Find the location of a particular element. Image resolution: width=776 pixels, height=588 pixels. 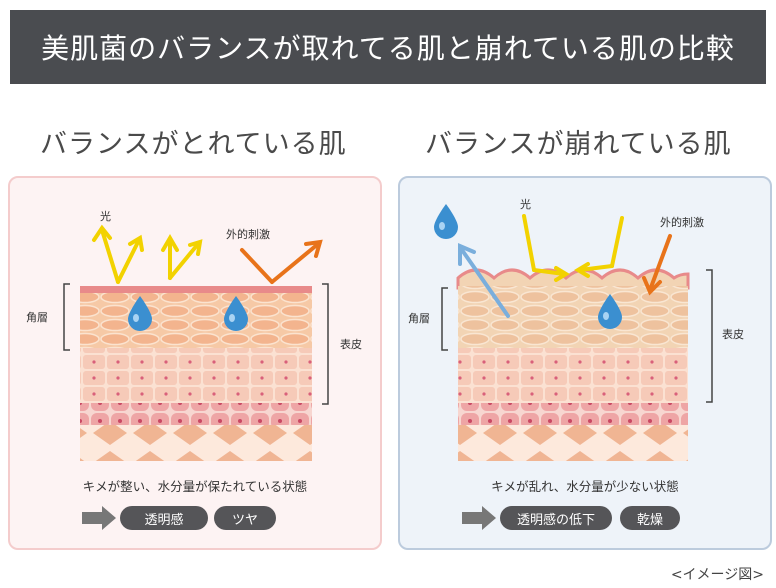

skin-surface is located at coordinates (196, 289).